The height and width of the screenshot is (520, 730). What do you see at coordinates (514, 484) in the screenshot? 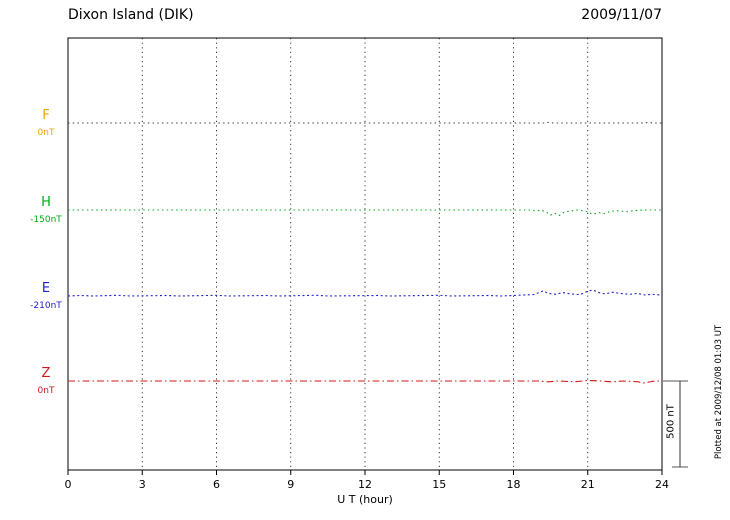
I see `x-tick-label: 18` at bounding box center [514, 484].